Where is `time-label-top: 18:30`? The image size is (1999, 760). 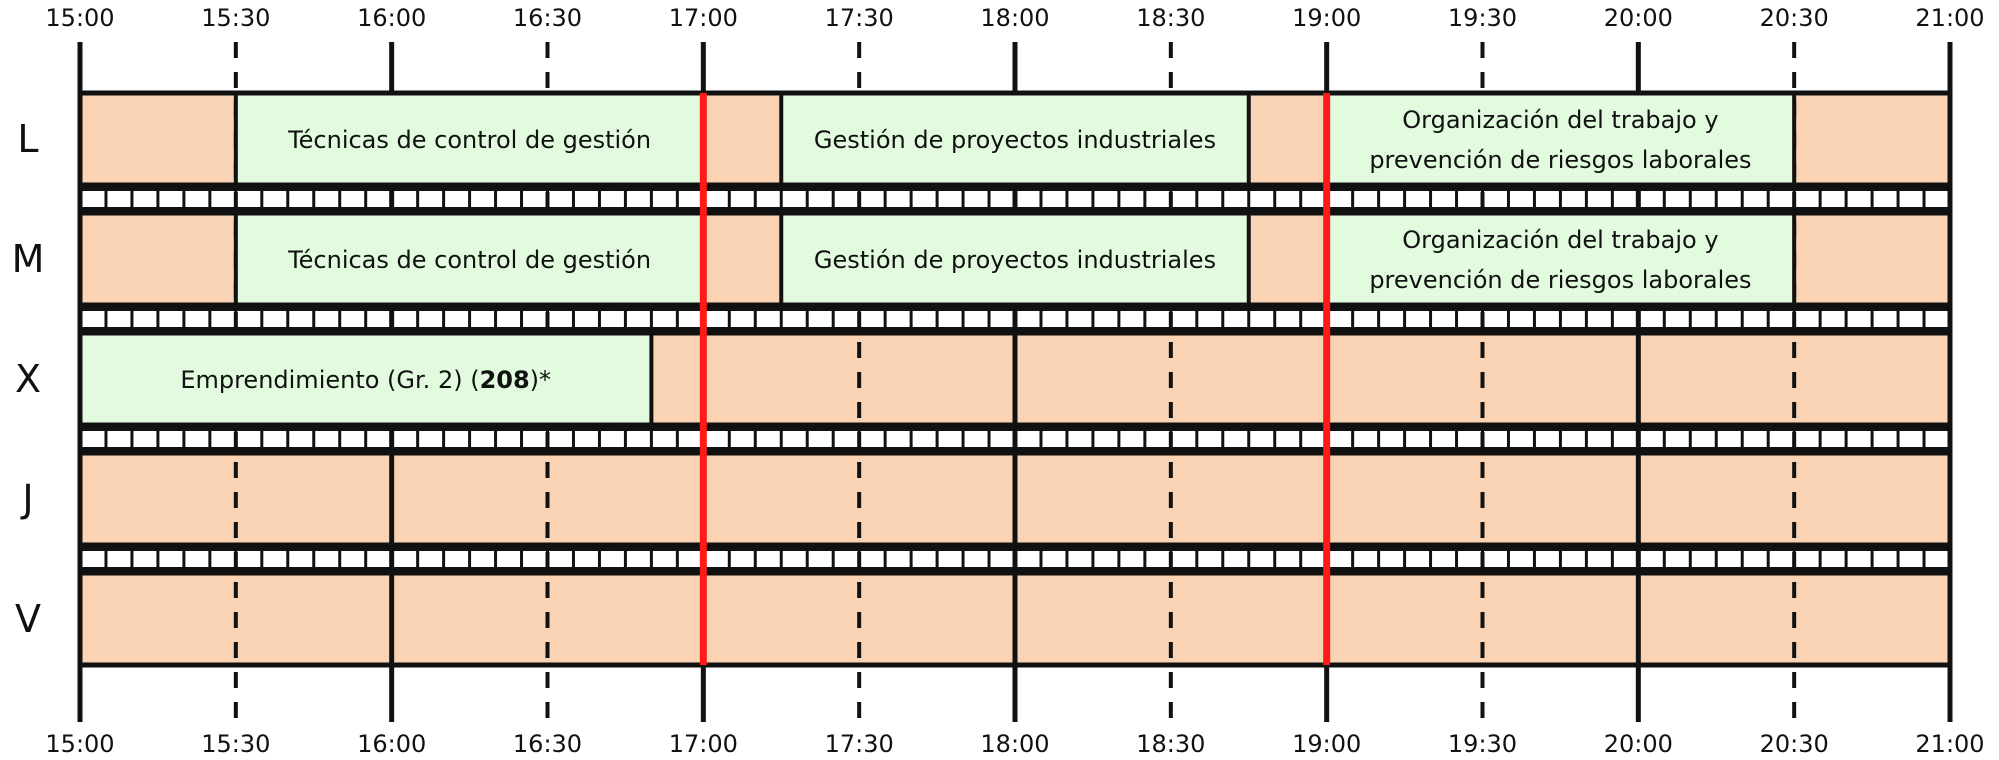 time-label-top: 18:30 is located at coordinates (1170, 18).